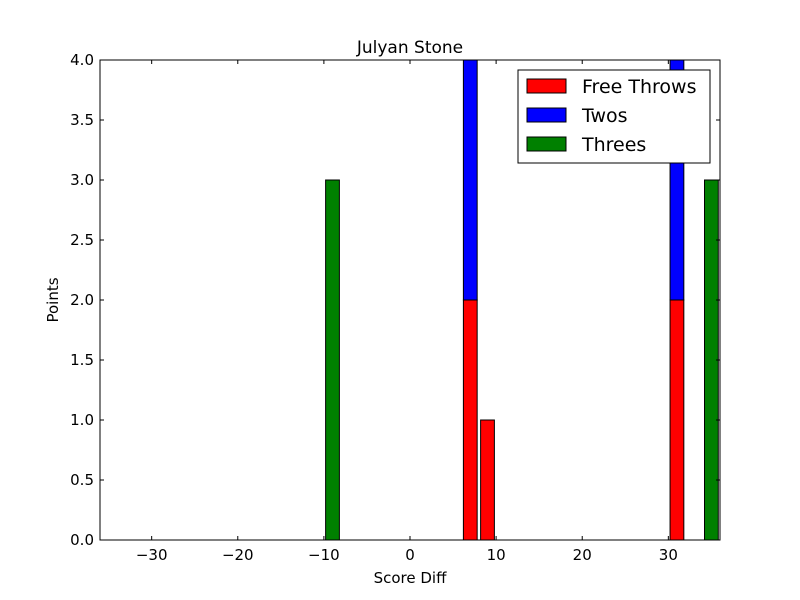  What do you see at coordinates (470, 180) in the screenshot?
I see `bar-twos` at bounding box center [470, 180].